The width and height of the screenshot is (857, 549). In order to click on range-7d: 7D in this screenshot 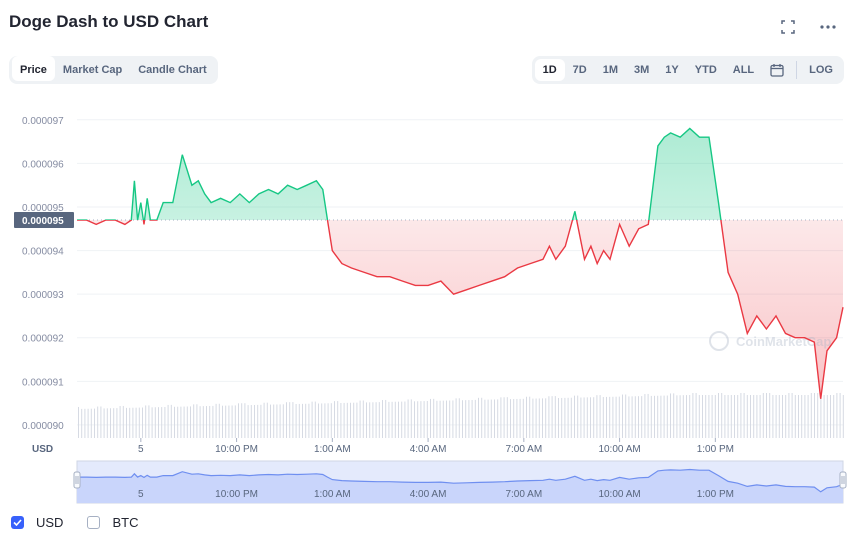, I will do `click(579, 70)`.